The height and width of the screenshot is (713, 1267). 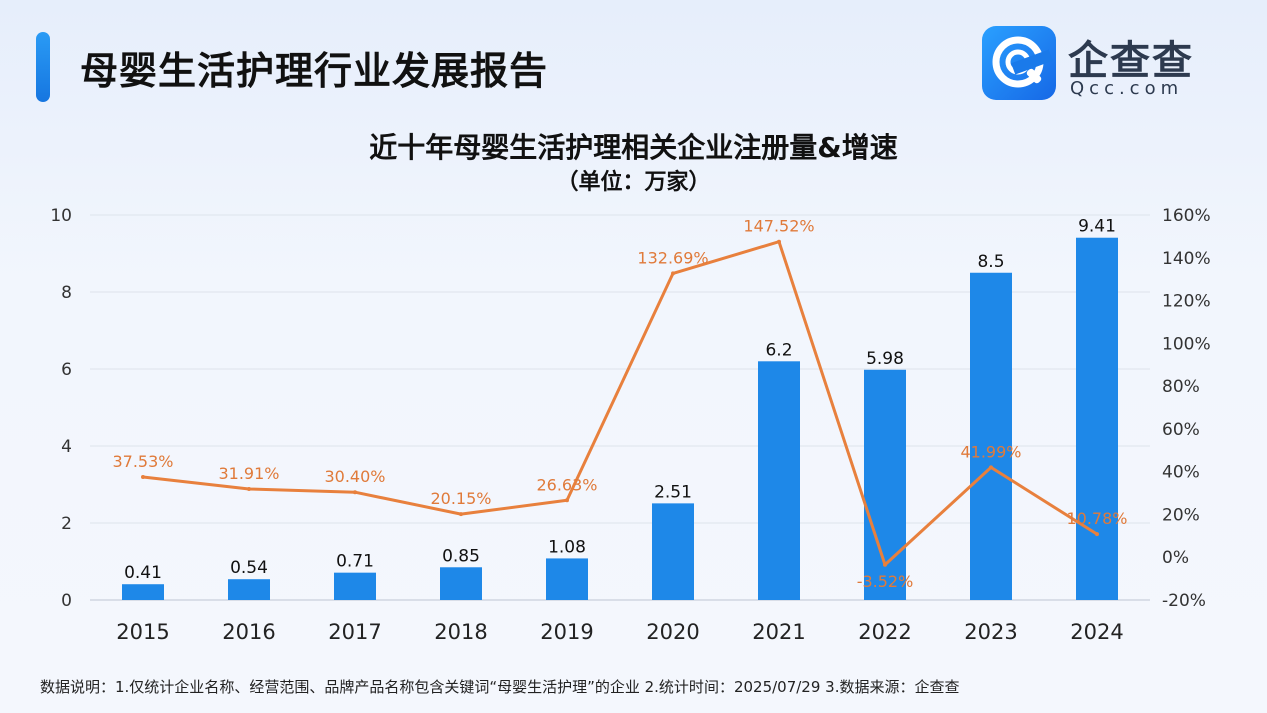 What do you see at coordinates (1096, 518) in the screenshot?
I see `growth-label: 10.78%` at bounding box center [1096, 518].